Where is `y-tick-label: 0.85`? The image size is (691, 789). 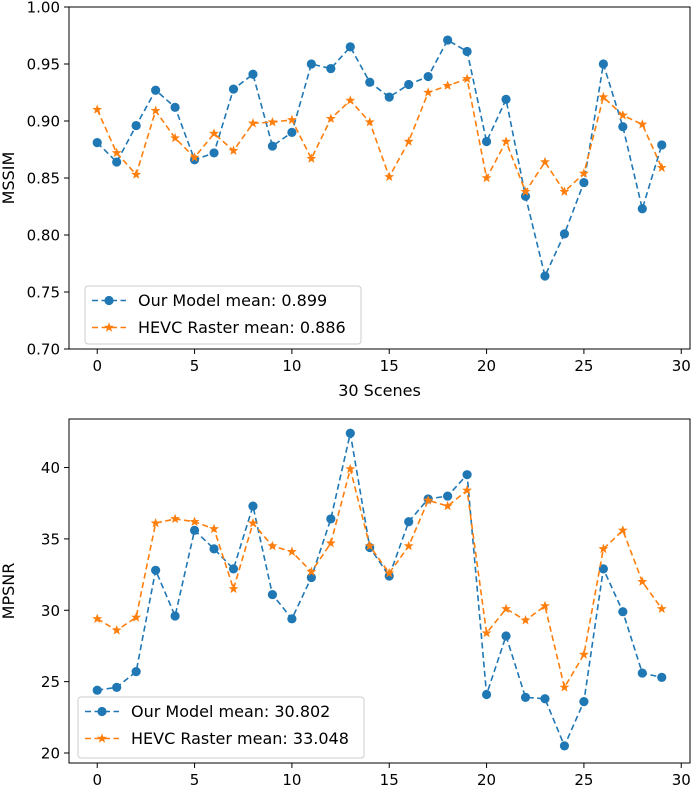
y-tick-label: 0.85 is located at coordinates (43, 179).